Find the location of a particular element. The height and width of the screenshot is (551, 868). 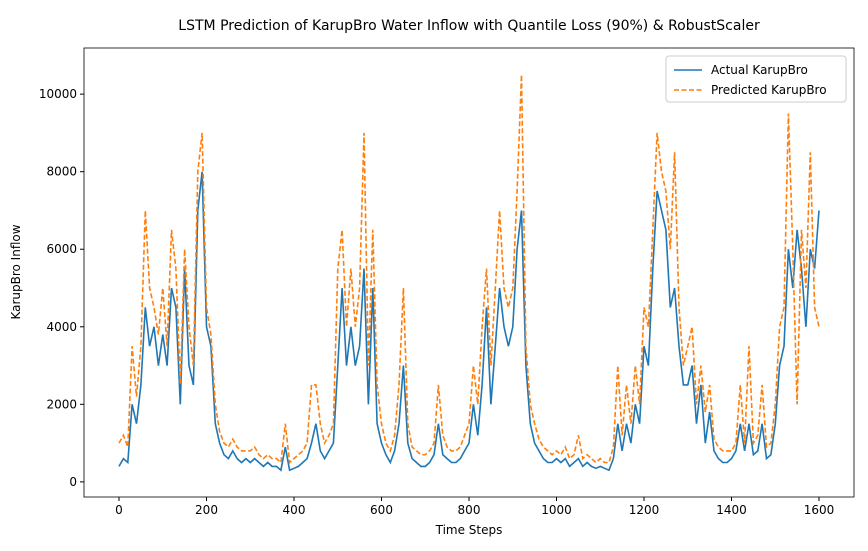

y-tick-label: 4000 is located at coordinates (61, 327).